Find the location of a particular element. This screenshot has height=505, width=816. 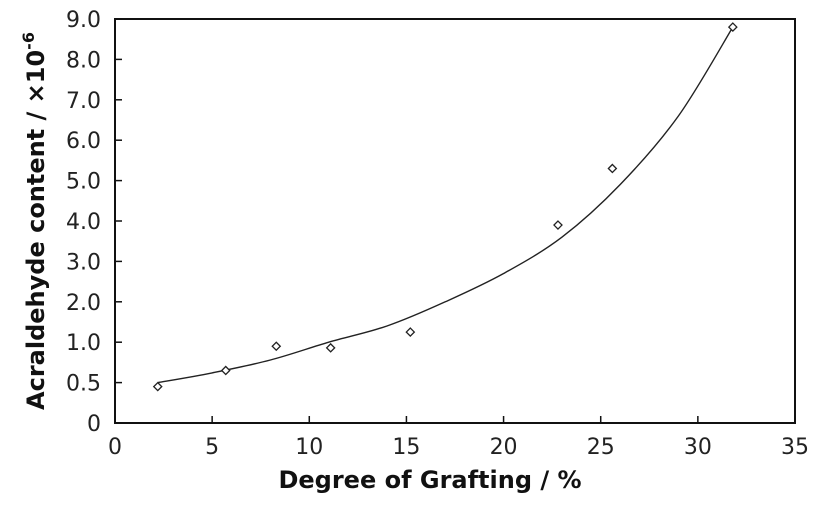

y-tick-label: 3.0 is located at coordinates (83, 262).